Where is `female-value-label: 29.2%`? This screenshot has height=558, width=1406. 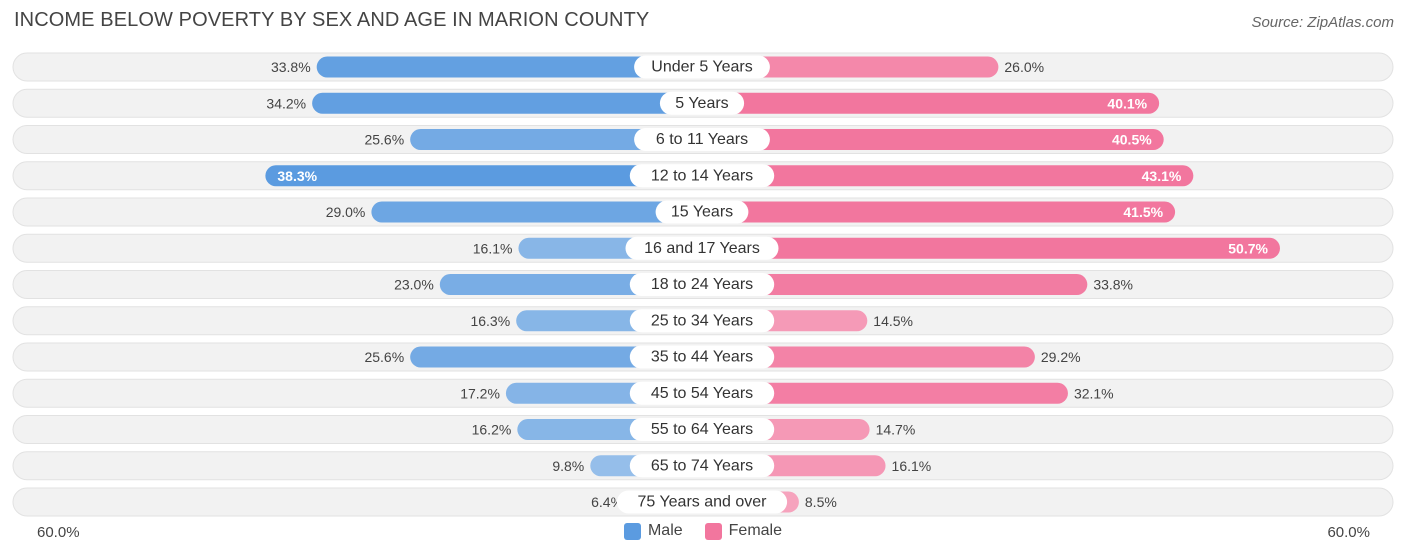
female-value-label: 29.2% is located at coordinates (1061, 357).